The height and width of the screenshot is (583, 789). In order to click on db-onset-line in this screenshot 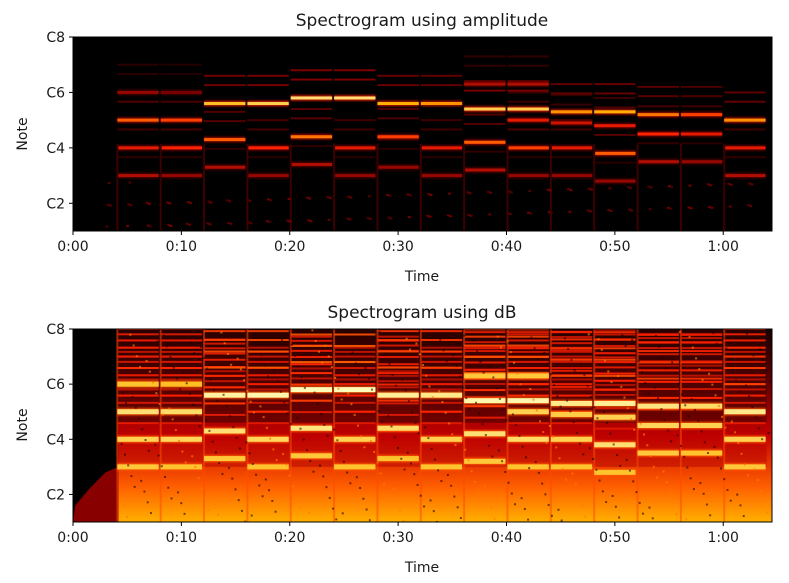, I will do `click(247, 425)`.